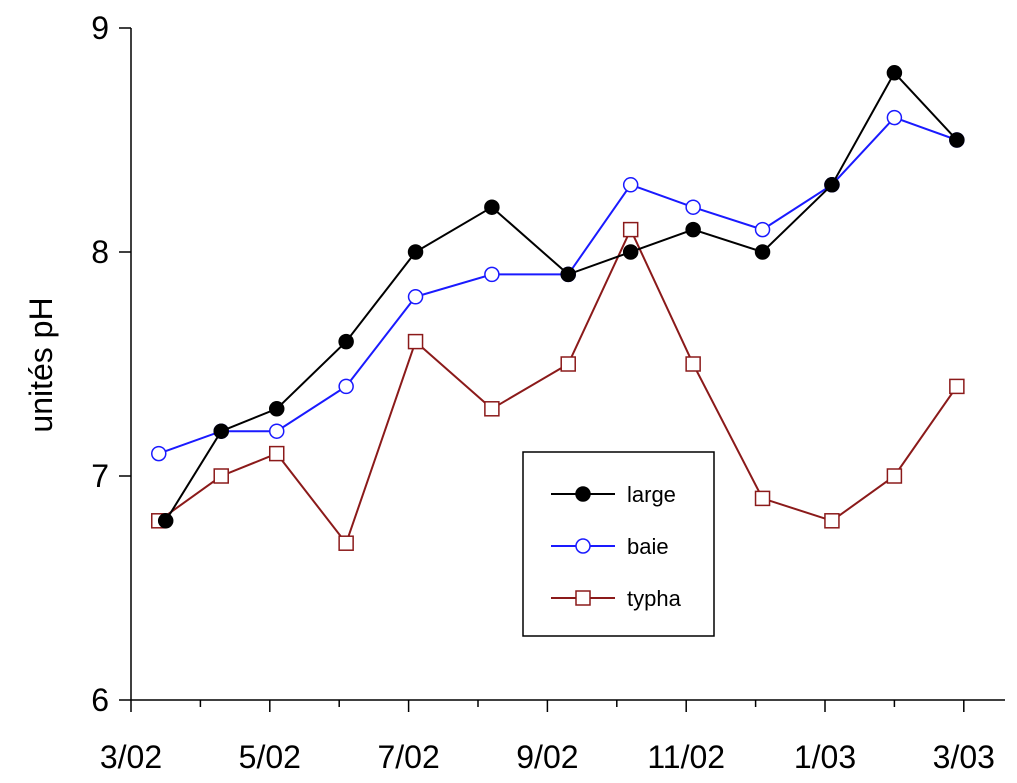  Describe the element at coordinates (654, 598) in the screenshot. I see `legend-label: typha` at that location.